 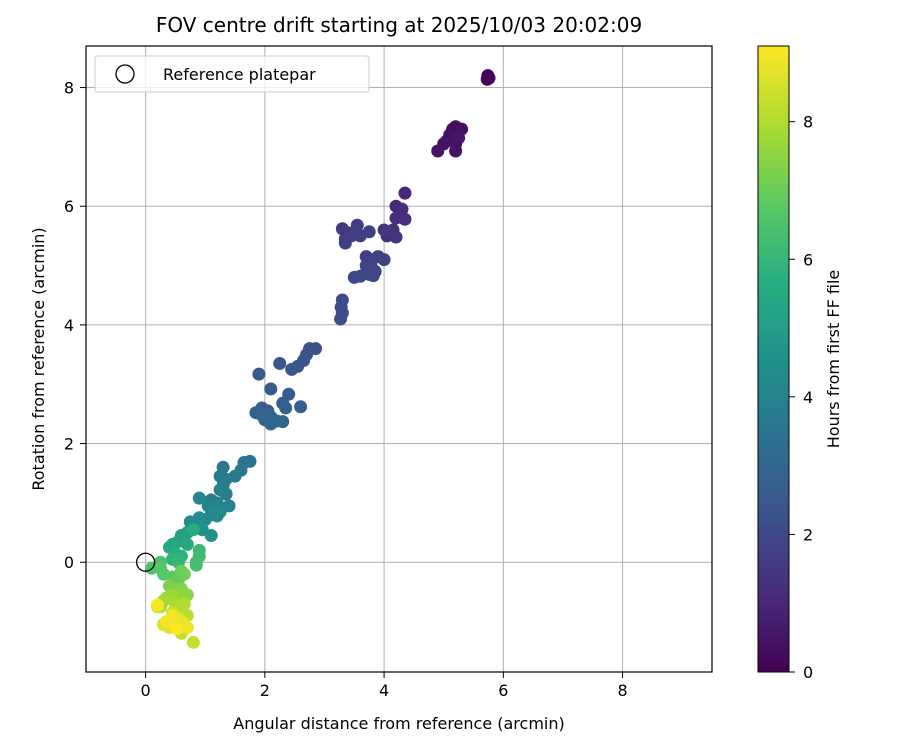 I want to click on colorbar-tick-label: 0, so click(x=808, y=672).